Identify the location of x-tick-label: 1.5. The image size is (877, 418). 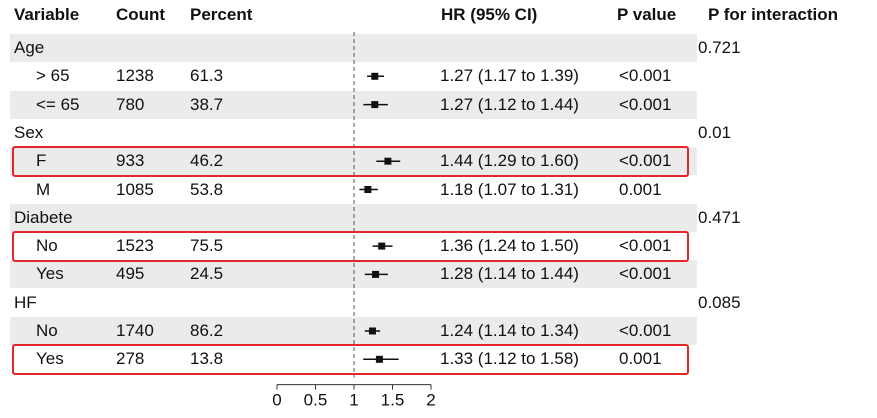
(393, 400).